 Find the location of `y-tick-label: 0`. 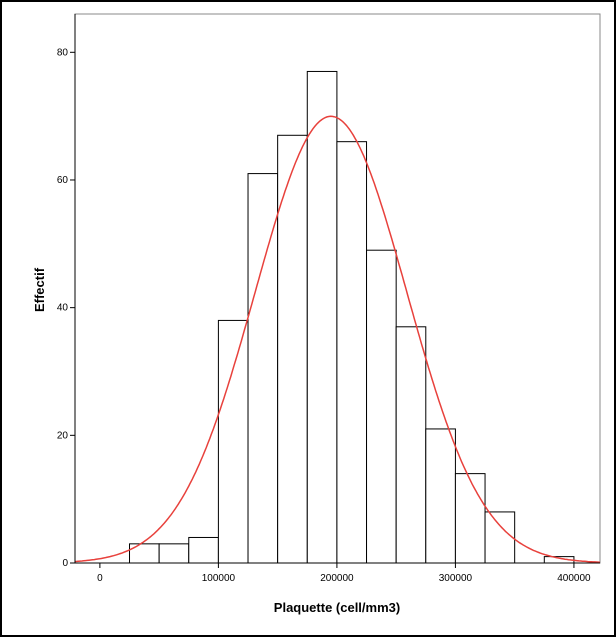

y-tick-label: 0 is located at coordinates (65, 563).